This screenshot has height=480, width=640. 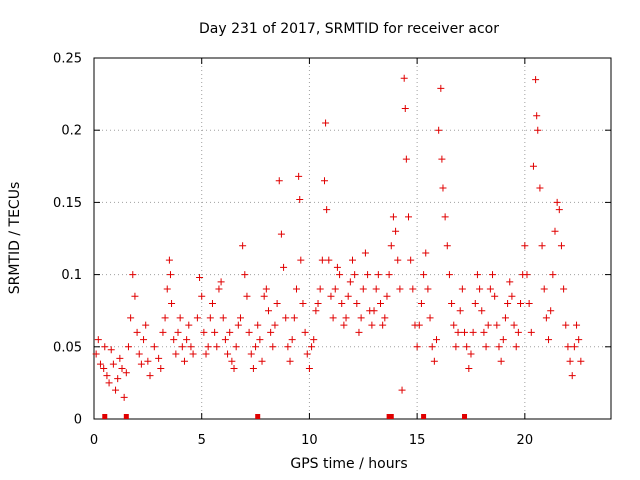 I want to click on y-tick-label: 0, so click(x=78, y=420).